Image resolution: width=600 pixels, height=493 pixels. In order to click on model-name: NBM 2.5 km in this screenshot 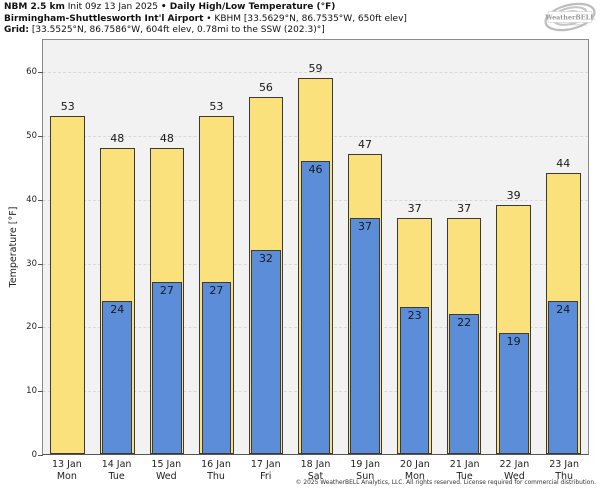, I will do `click(34, 7)`.